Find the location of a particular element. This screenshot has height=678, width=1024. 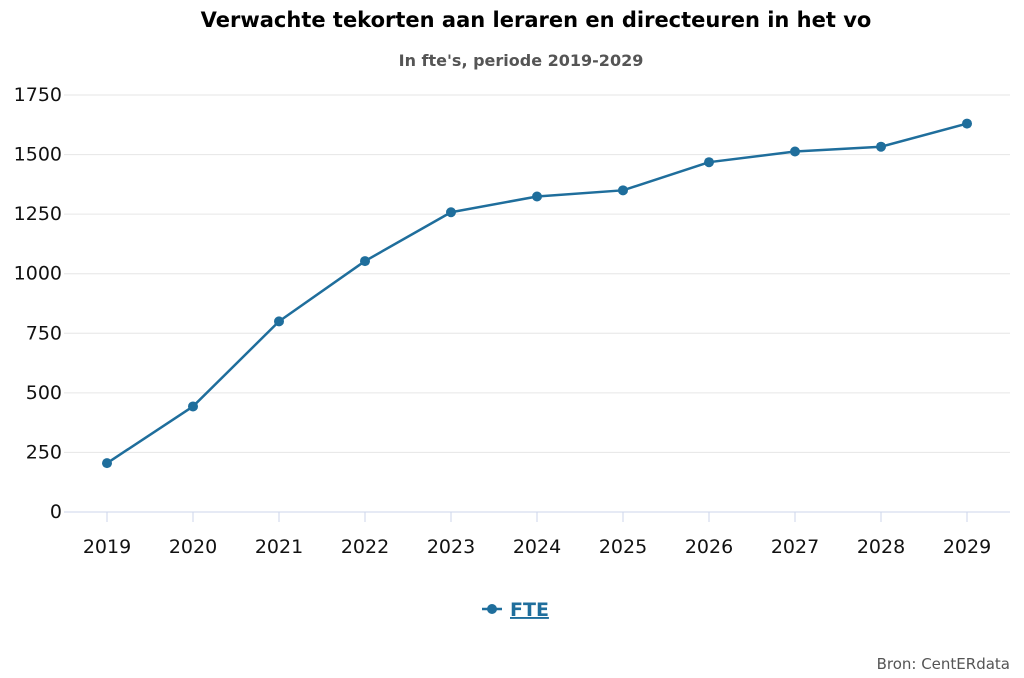

legend-item-fte: FTE is located at coordinates (529, 610).